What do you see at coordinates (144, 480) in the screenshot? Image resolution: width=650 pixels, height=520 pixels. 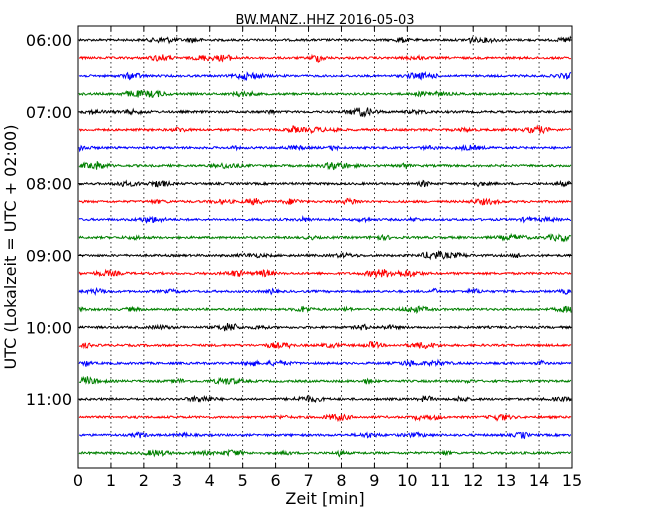 I see `x-tick-label: 2` at bounding box center [144, 480].